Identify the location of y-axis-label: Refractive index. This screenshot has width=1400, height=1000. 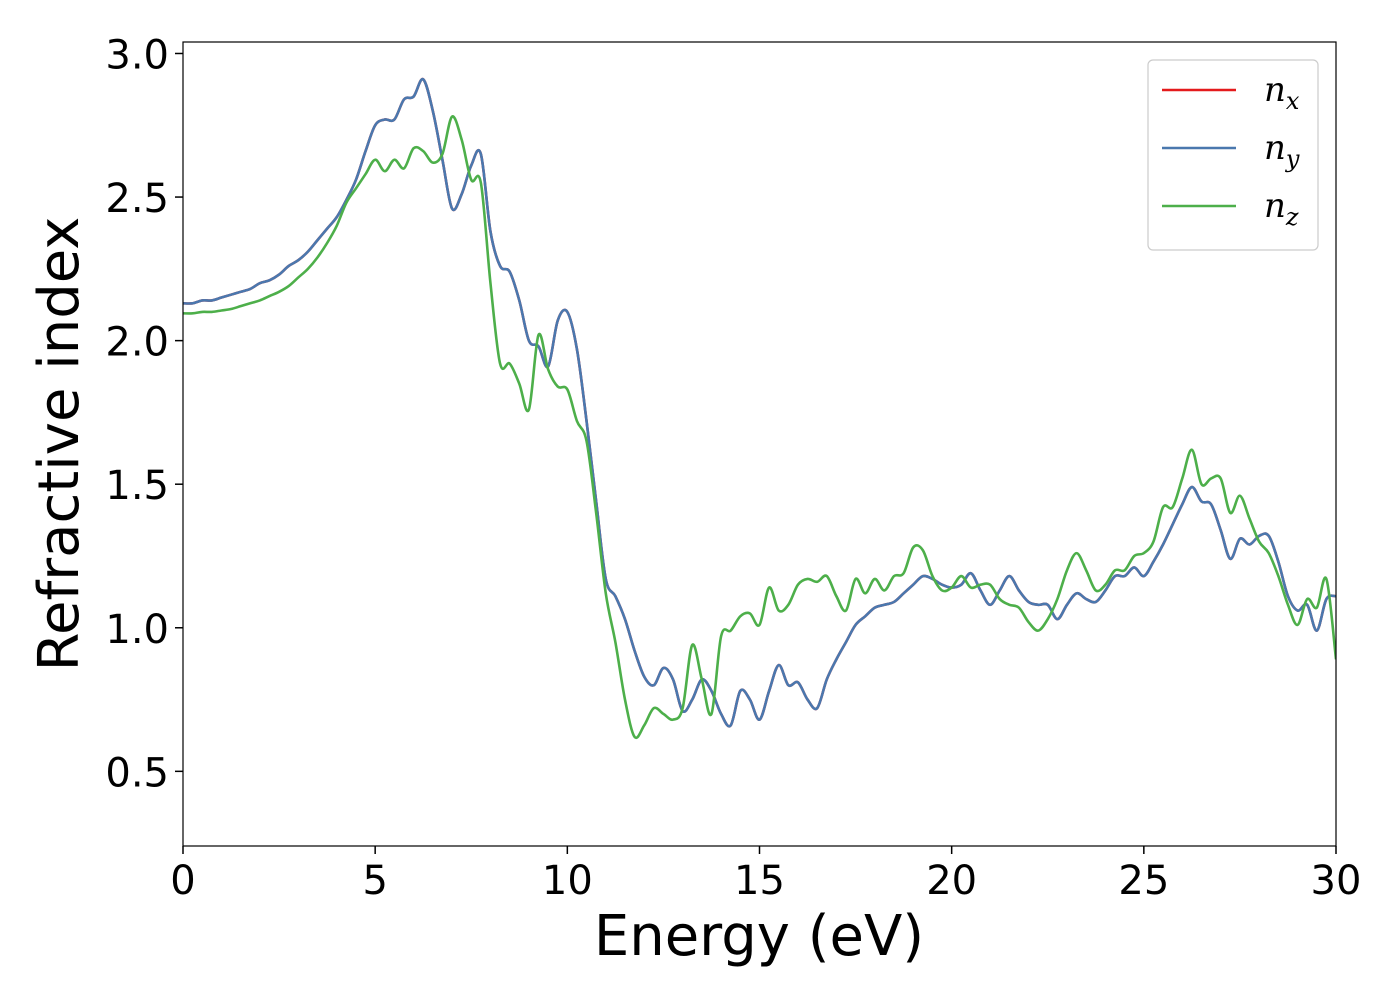
(59, 444).